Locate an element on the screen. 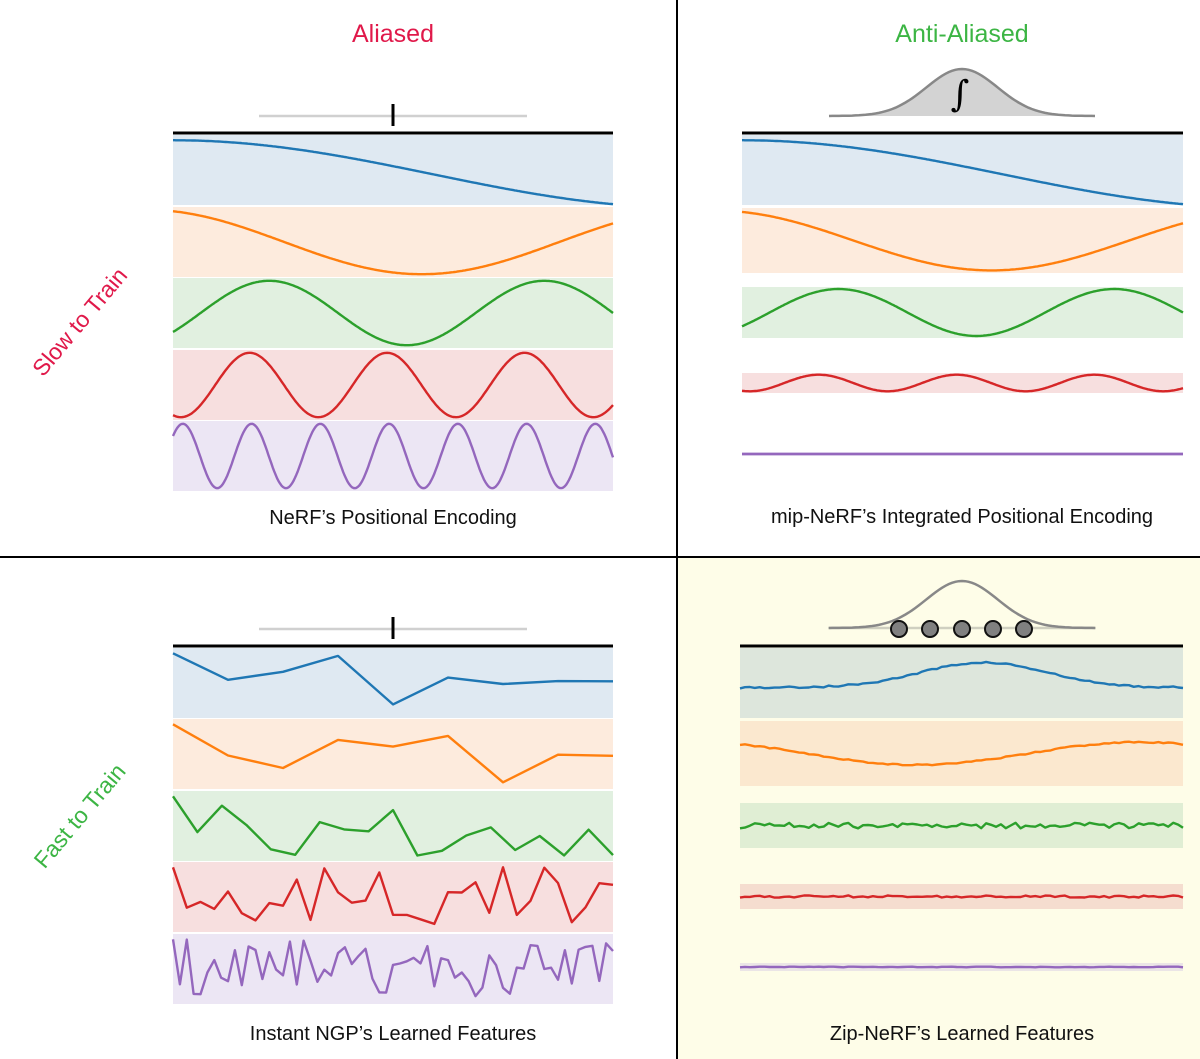 This screenshot has height=1059, width=1200. ngp-band-red is located at coordinates (393, 897).